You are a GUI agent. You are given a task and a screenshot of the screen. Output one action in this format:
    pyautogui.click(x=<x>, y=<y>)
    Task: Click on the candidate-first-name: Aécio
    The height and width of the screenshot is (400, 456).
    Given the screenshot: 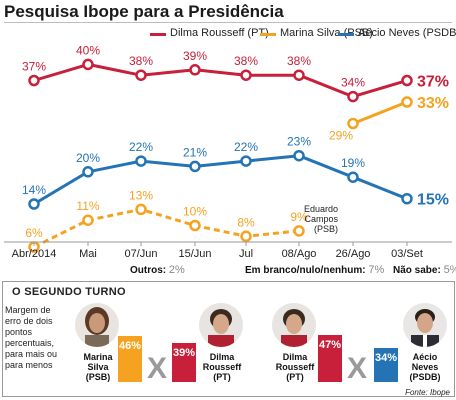 What is the action you would take?
    pyautogui.click(x=425, y=357)
    